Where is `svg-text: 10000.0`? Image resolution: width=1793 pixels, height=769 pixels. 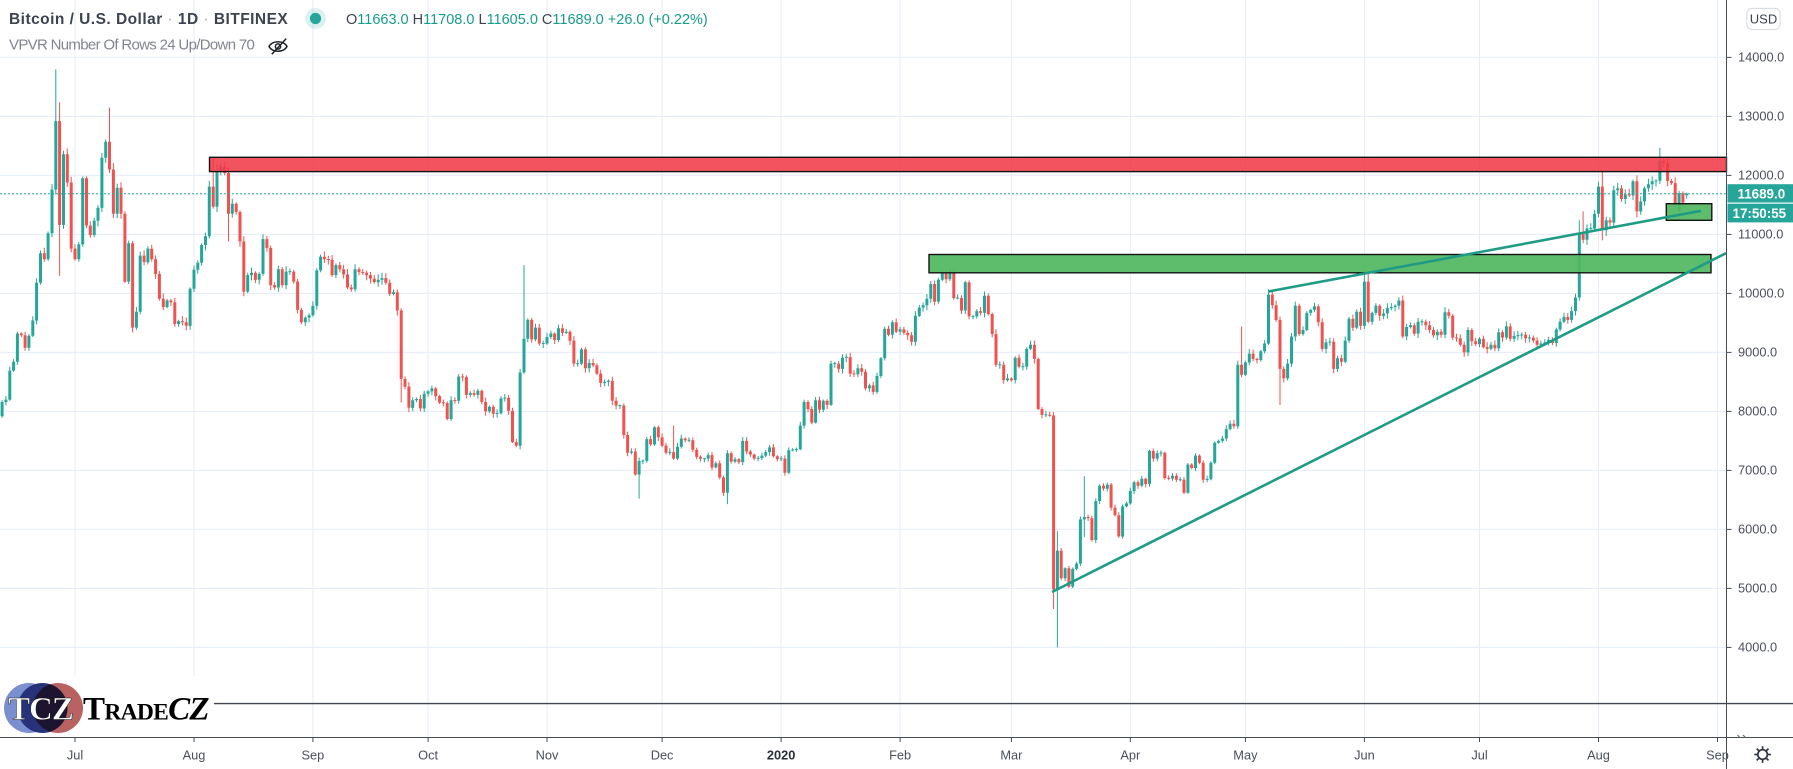 svg-text: 10000.0 is located at coordinates (1761, 293).